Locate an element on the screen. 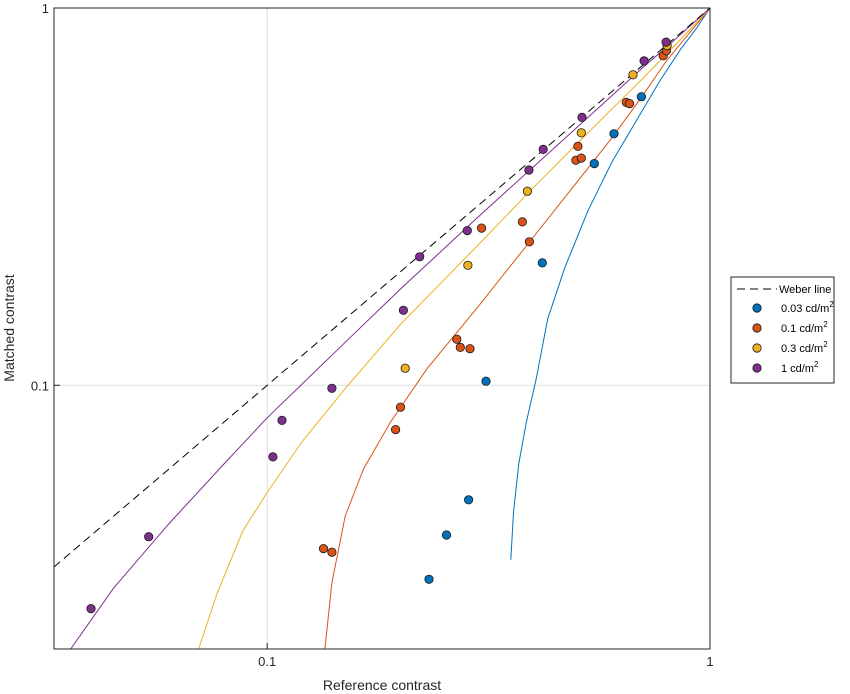  legend-box is located at coordinates (782, 330).